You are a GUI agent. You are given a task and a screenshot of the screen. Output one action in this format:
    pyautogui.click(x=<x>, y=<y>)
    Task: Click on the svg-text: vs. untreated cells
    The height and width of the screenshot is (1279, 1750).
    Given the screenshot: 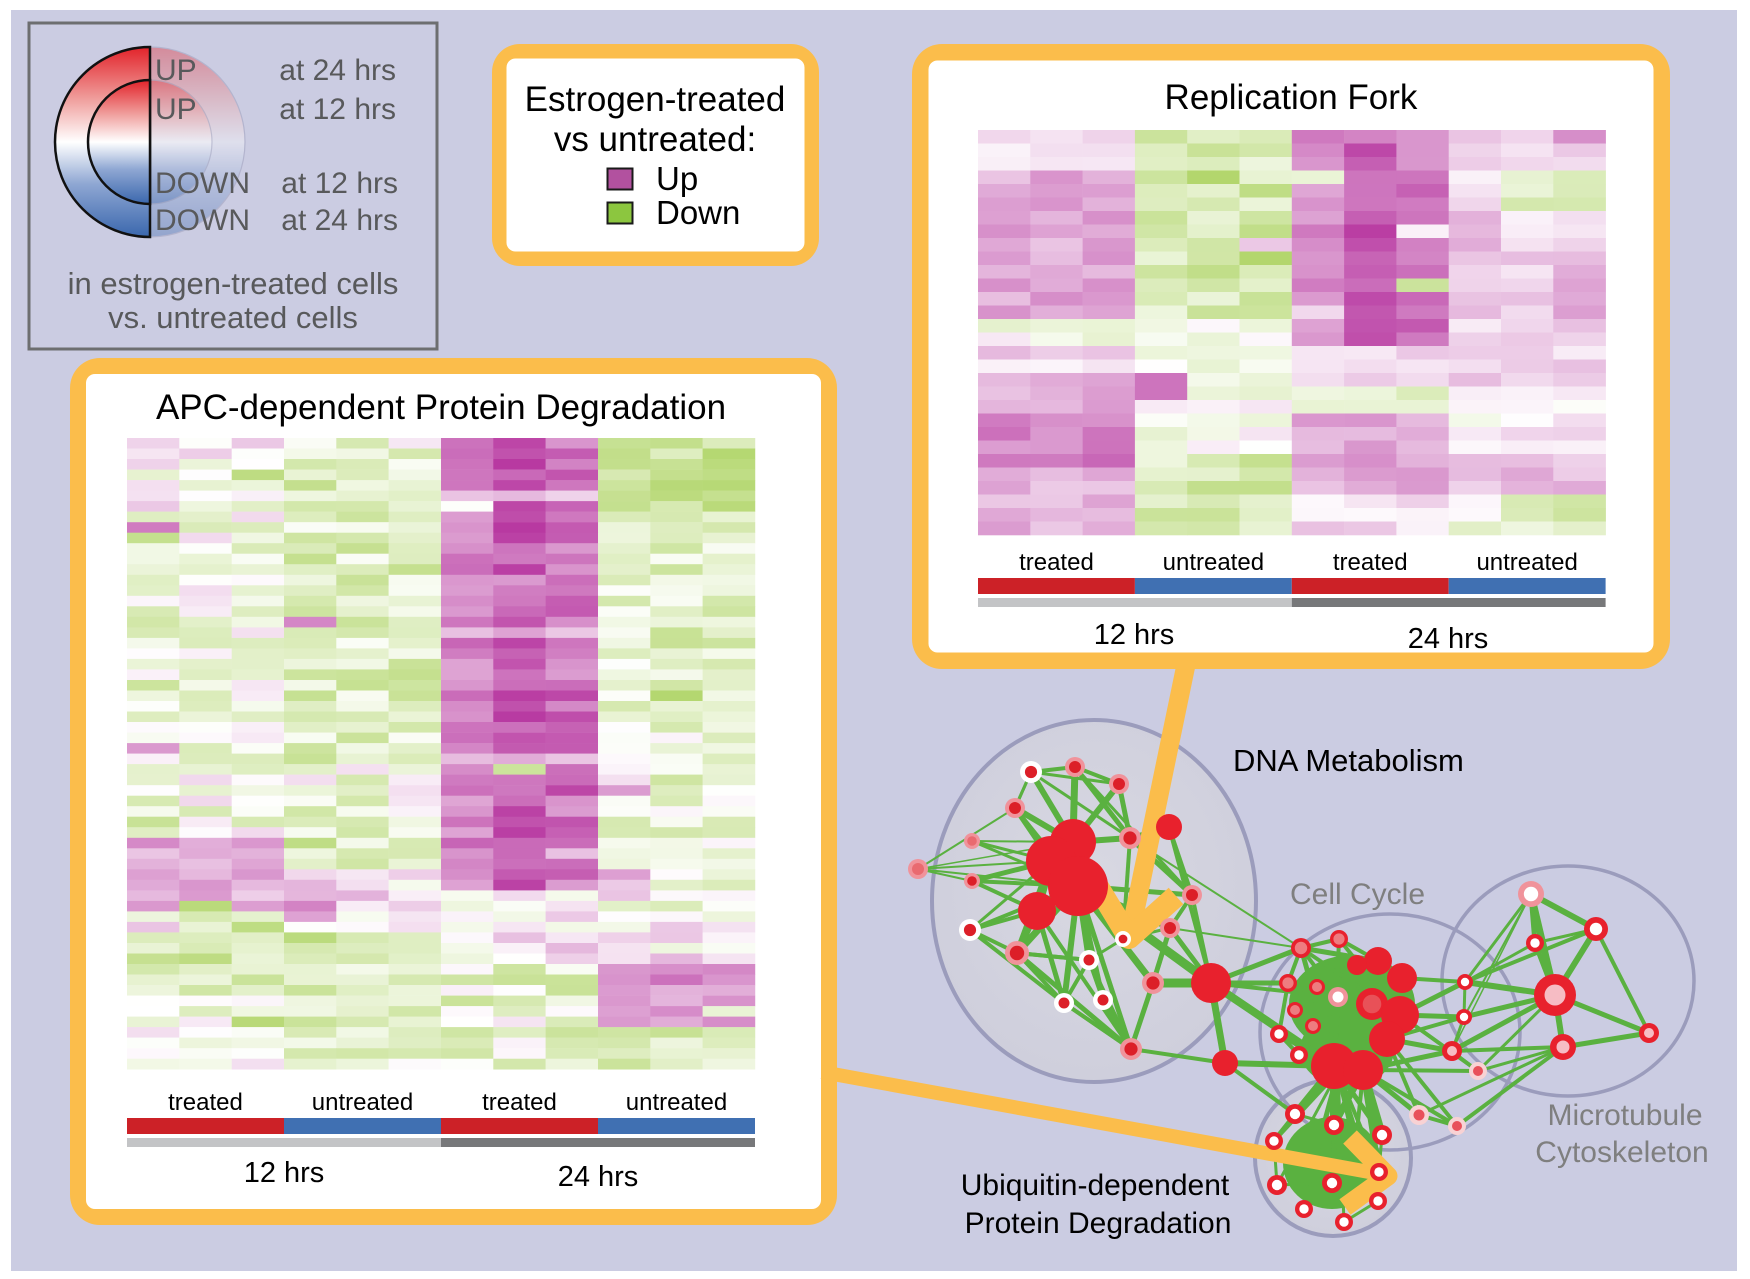 What is the action you would take?
    pyautogui.click(x=233, y=317)
    